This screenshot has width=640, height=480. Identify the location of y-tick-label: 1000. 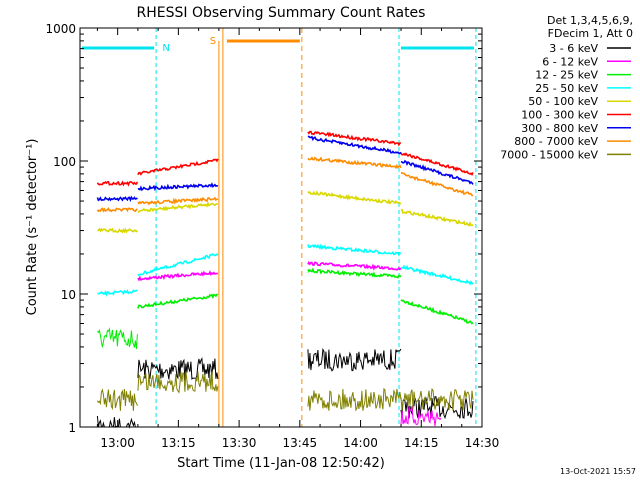
(60, 29).